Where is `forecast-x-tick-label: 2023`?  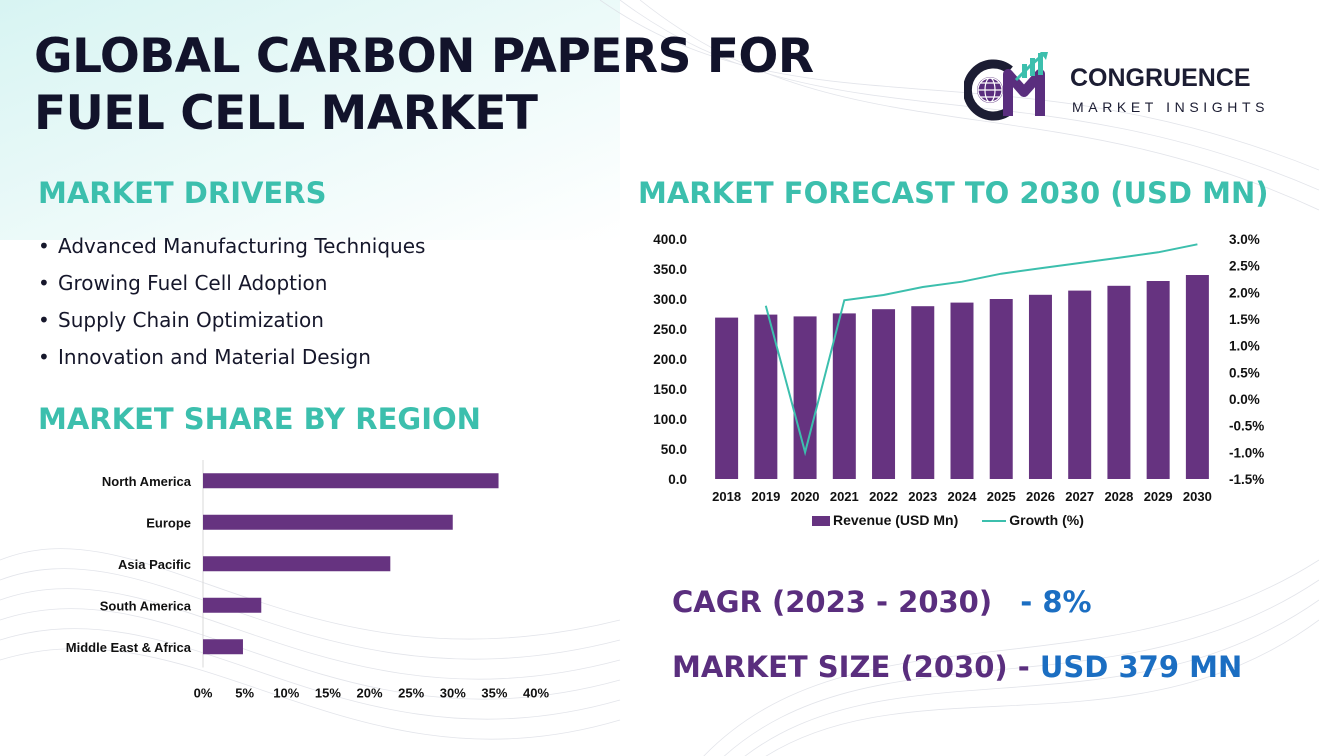
forecast-x-tick-label: 2023 is located at coordinates (922, 496).